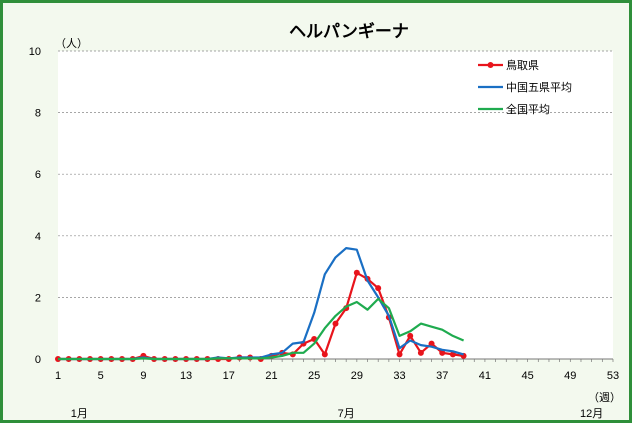 The image size is (632, 426). What do you see at coordinates (229, 376) in the screenshot?
I see `x-tick-label: 17` at bounding box center [229, 376].